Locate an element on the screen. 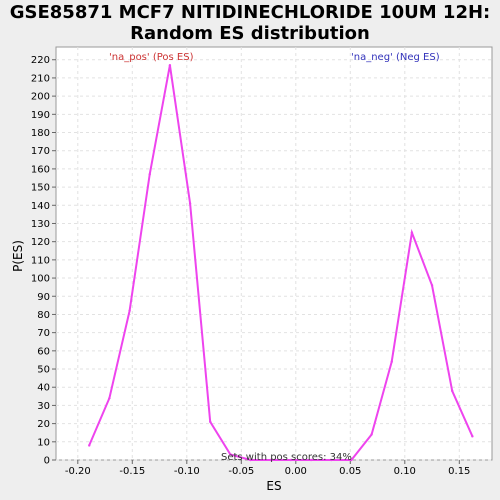  y-tick-label: 90 is located at coordinates (43, 297).